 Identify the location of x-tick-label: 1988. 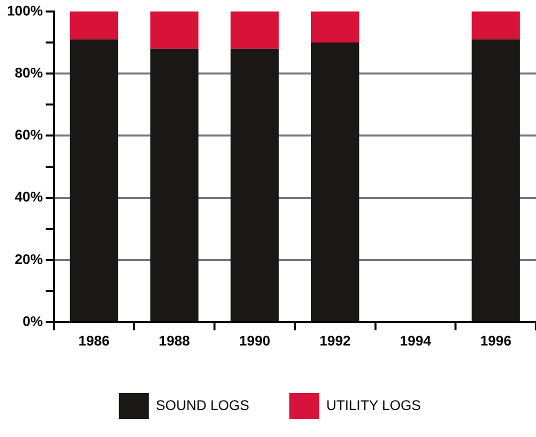
(174, 340).